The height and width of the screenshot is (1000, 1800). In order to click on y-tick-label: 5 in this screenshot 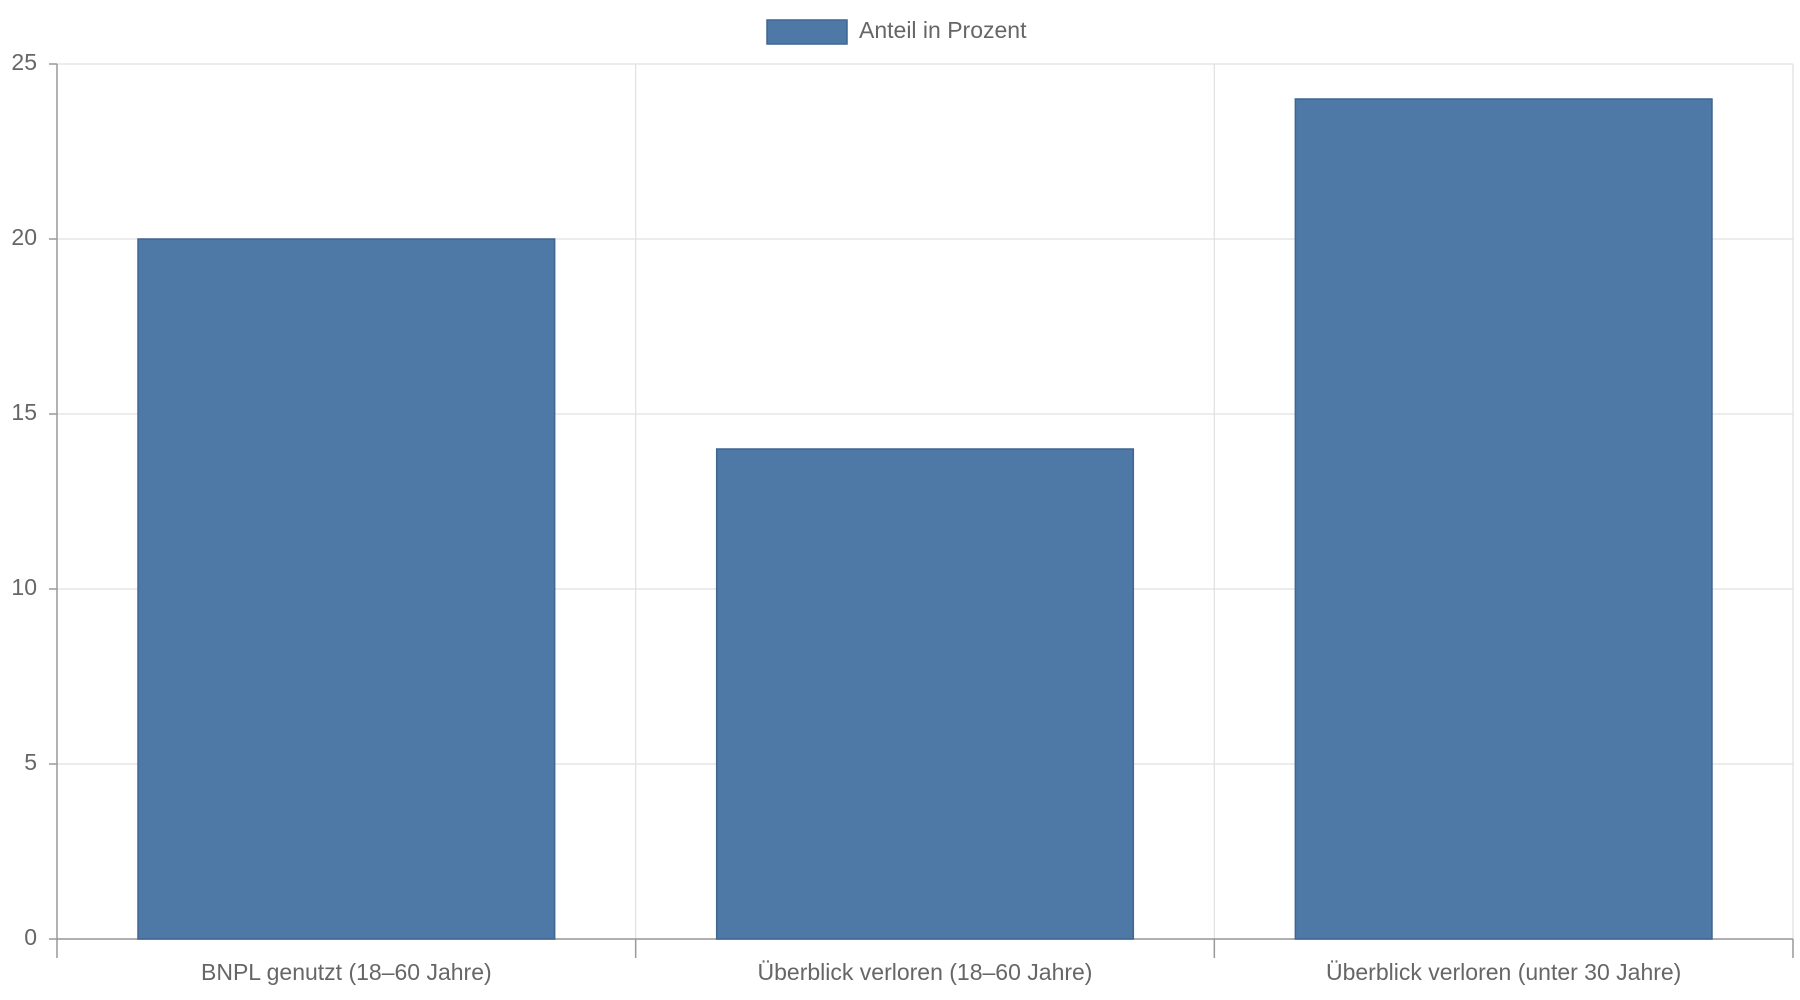, I will do `click(30, 762)`.